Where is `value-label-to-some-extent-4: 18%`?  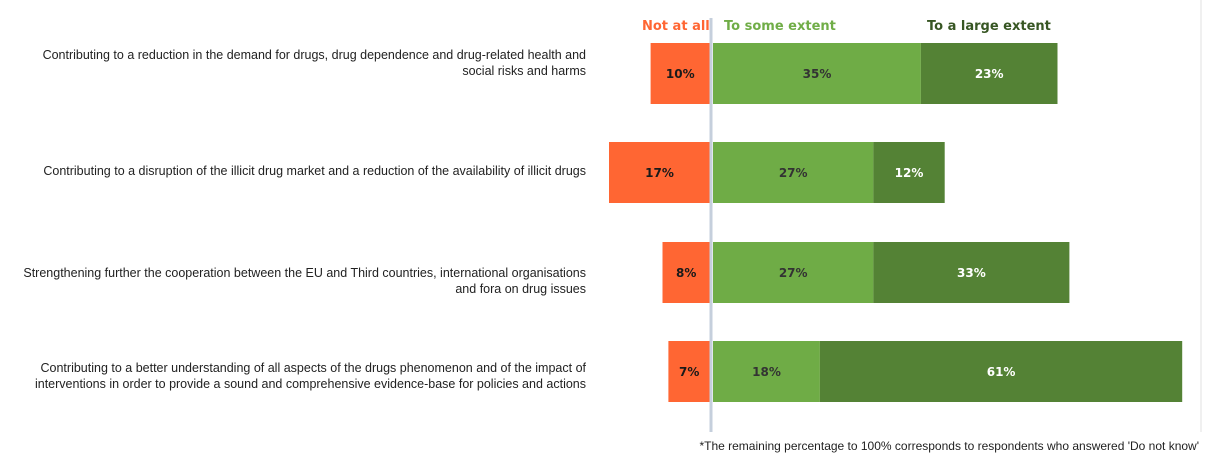
value-label-to-some-extent-4: 18% is located at coordinates (766, 372).